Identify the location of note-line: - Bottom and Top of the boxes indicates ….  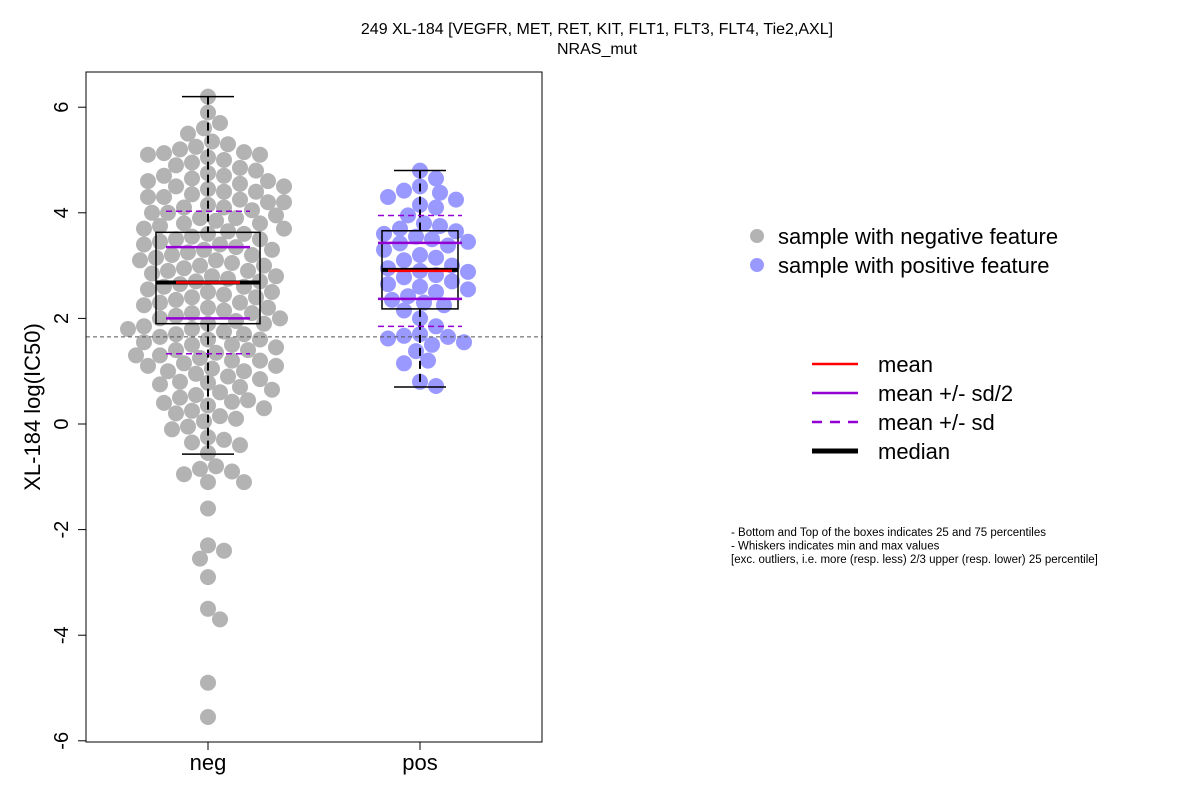
(888, 533).